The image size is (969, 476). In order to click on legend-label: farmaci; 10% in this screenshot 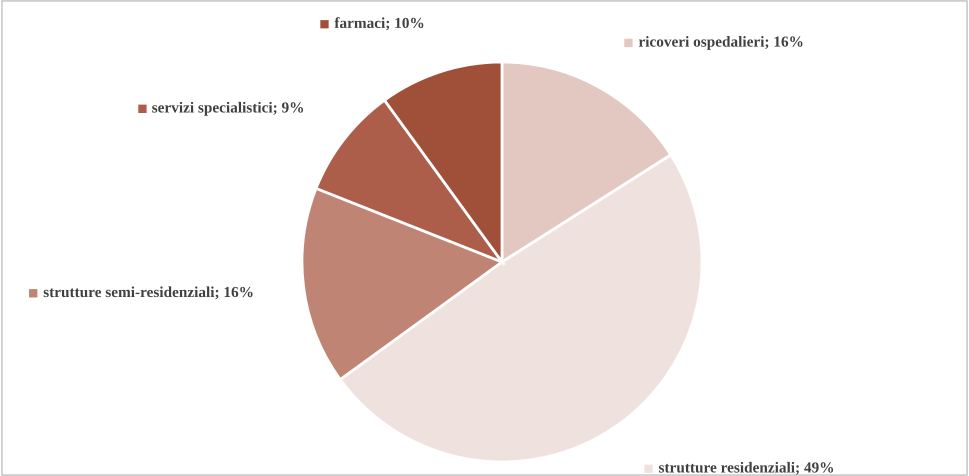, I will do `click(379, 23)`.